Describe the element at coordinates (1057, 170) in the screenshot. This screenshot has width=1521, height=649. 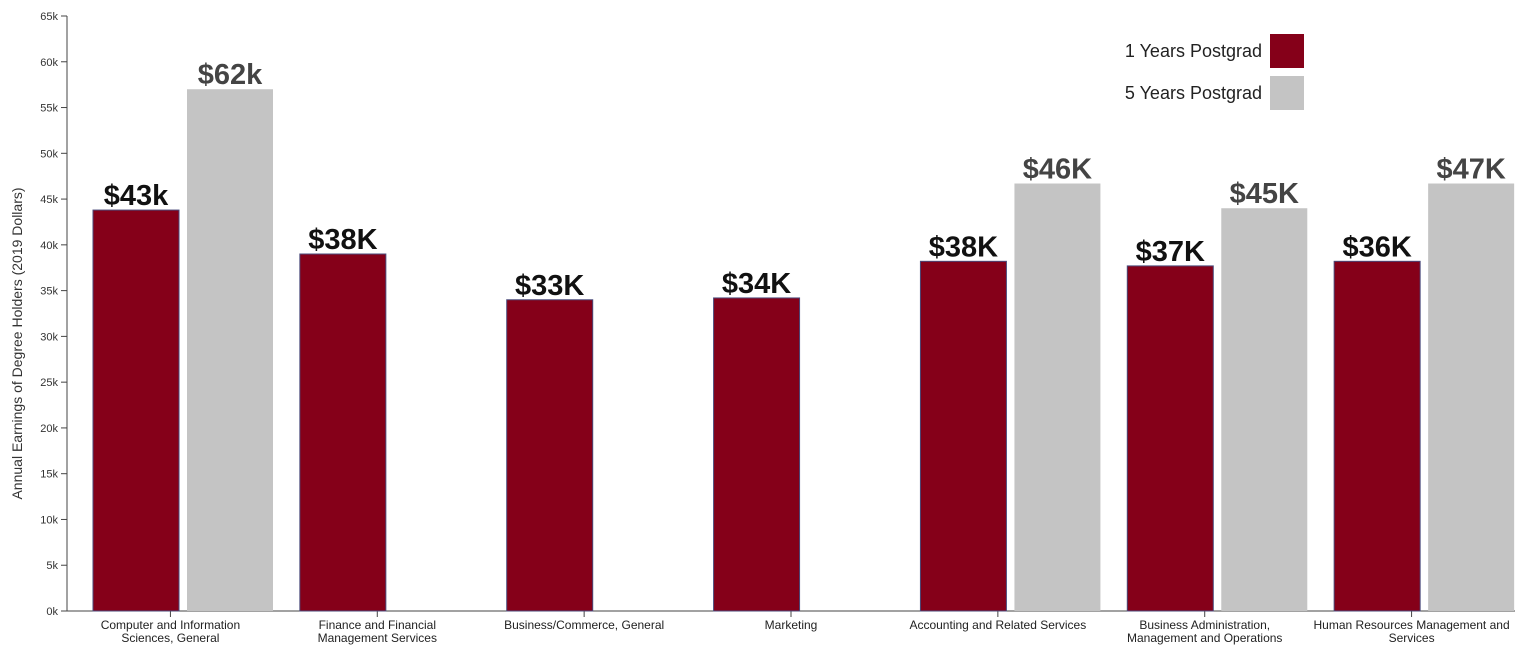
I see `data-label: $46K` at that location.